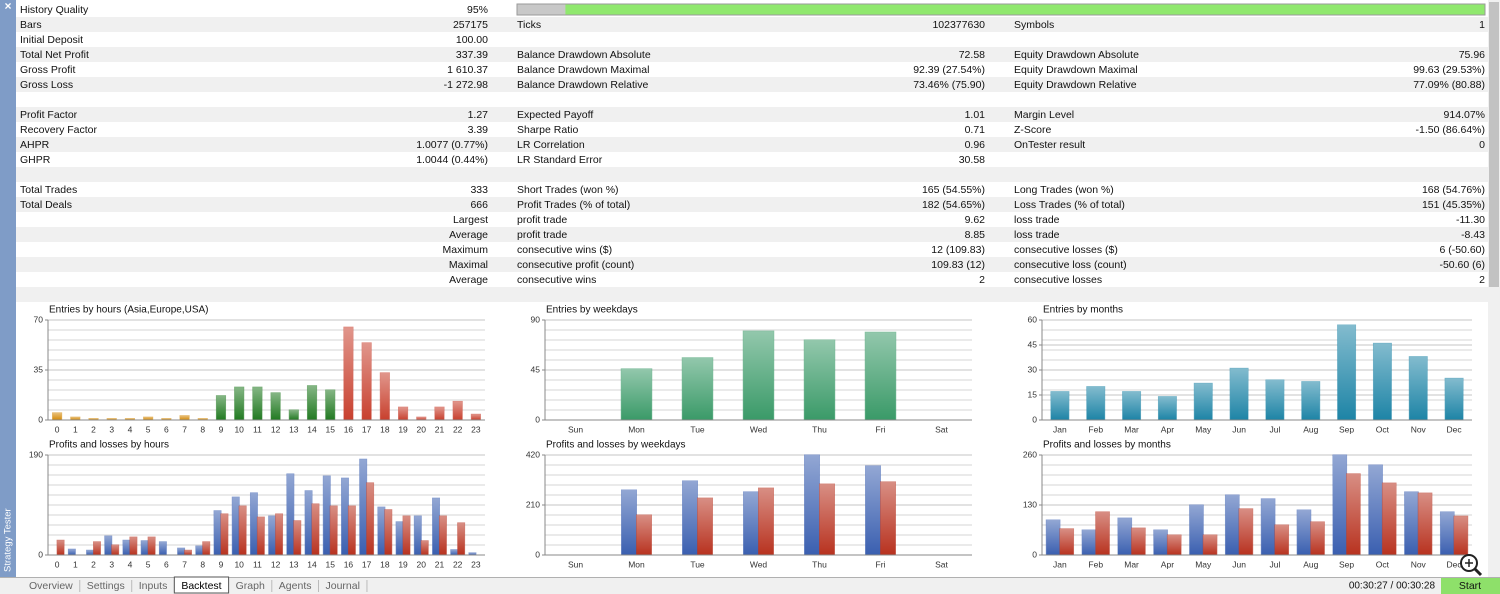 This screenshot has width=1500, height=594. What do you see at coordinates (239, 564) in the screenshot?
I see `x-tick-label: 10` at bounding box center [239, 564].